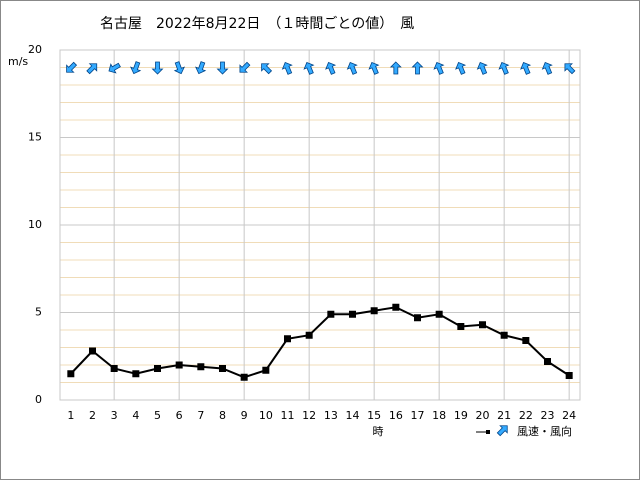 The width and height of the screenshot is (640, 480). I want to click on x-tick-label: 1, so click(70, 415).